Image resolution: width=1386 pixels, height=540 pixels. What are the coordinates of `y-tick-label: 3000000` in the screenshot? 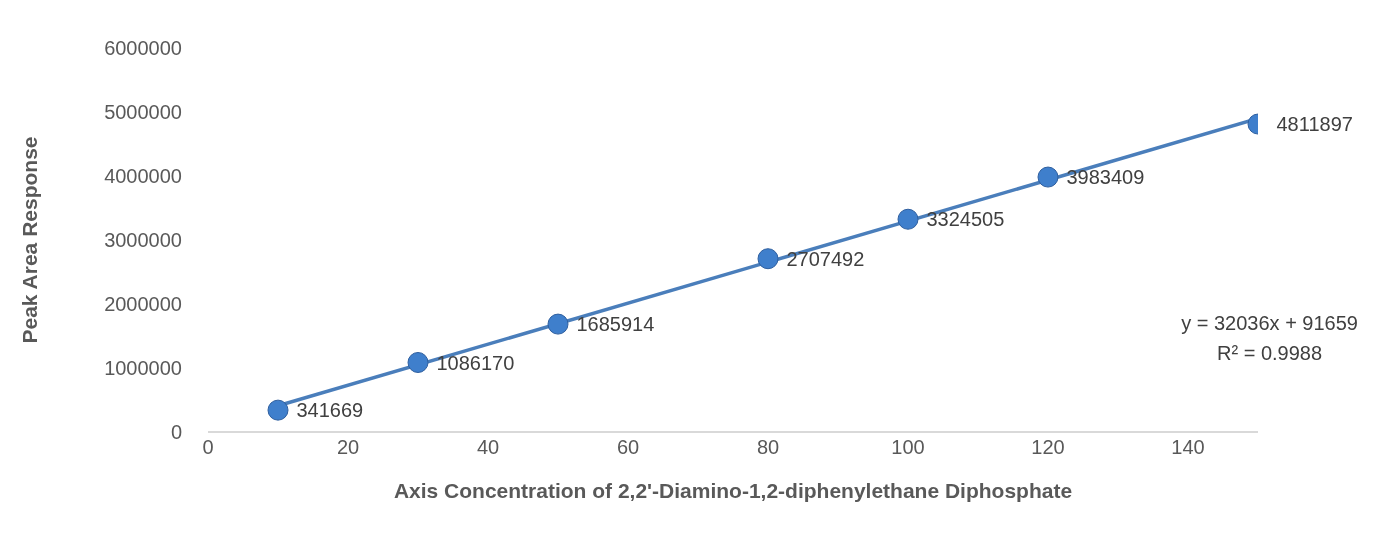 It's located at (143, 240).